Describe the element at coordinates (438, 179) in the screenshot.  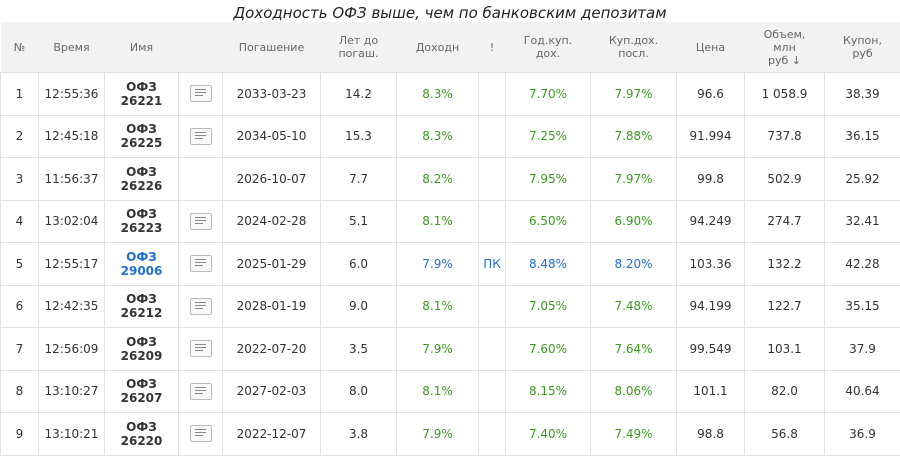
I see `cell: 8.2%` at that location.